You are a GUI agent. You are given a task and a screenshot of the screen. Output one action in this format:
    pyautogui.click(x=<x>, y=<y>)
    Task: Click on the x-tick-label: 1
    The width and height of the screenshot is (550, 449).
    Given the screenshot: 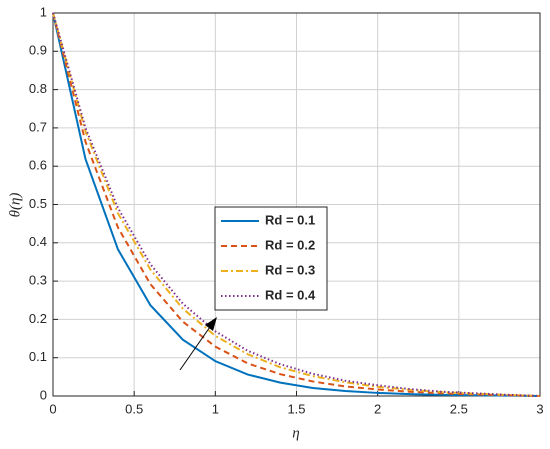 What is the action you would take?
    pyautogui.click(x=215, y=408)
    